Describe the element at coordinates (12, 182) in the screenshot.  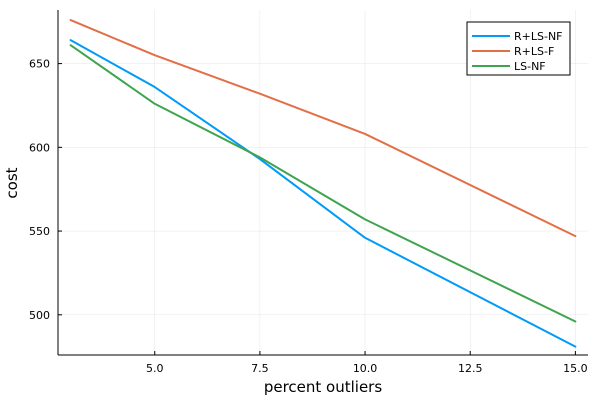
I see `y-axis-label: cost` at that location.